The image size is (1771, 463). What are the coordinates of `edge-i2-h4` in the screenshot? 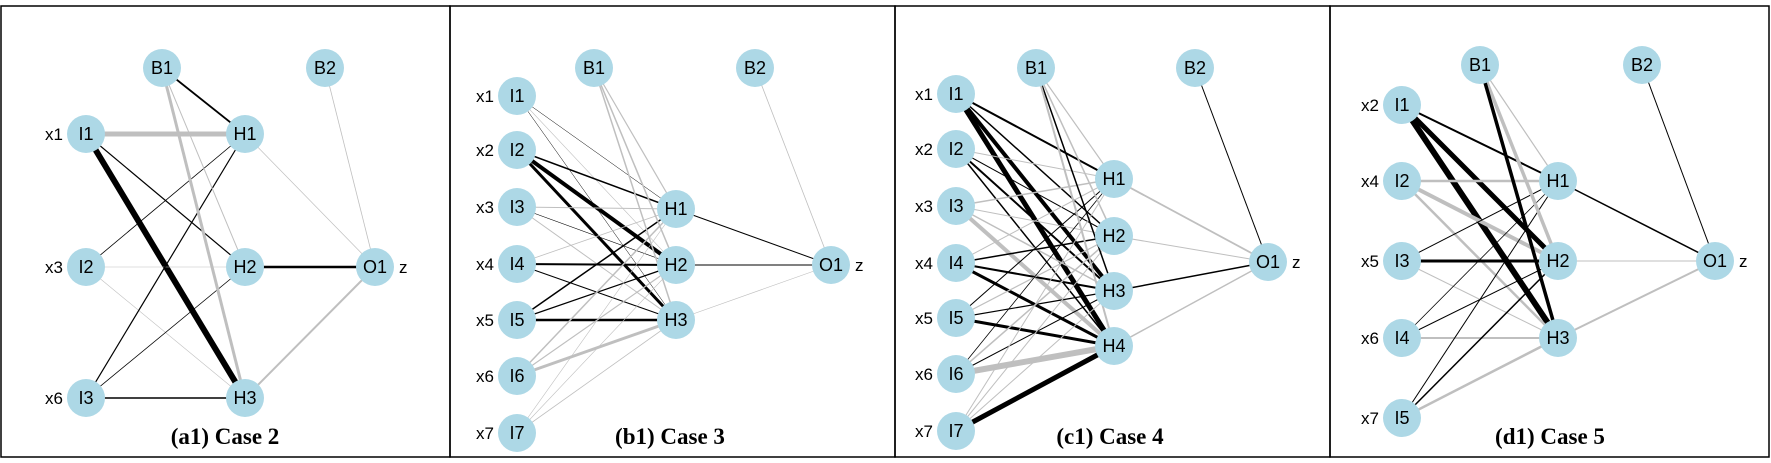 It's located at (1035, 247).